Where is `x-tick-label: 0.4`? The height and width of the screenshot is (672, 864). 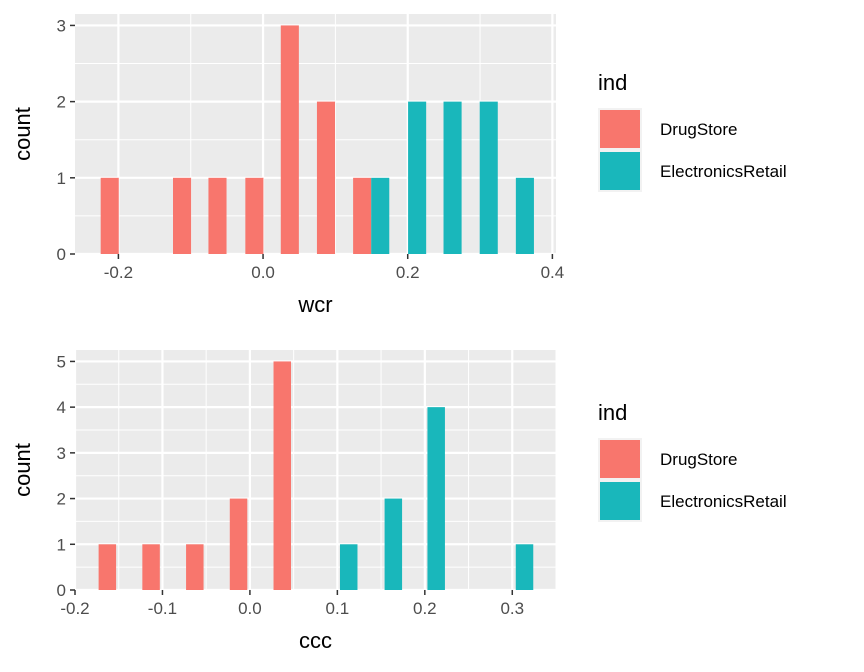 x-tick-label: 0.4 is located at coordinates (553, 272).